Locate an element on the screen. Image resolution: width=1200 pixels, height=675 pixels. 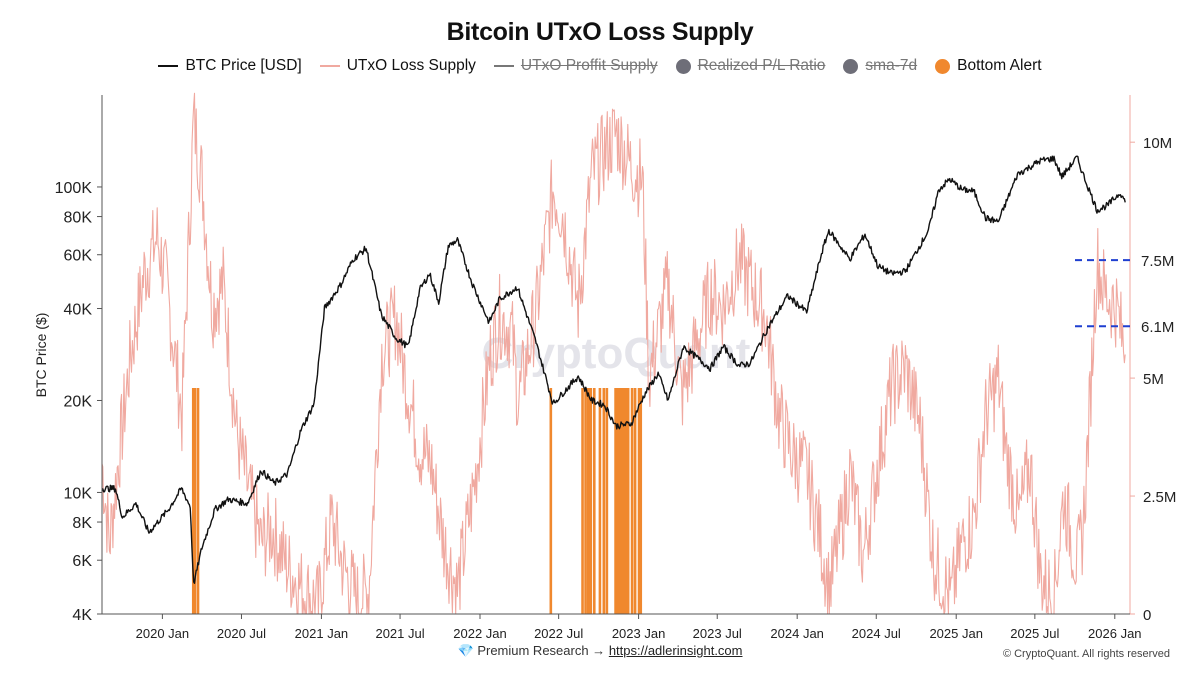
legend-label: Realized P/L Ratio is located at coordinates (761, 65).